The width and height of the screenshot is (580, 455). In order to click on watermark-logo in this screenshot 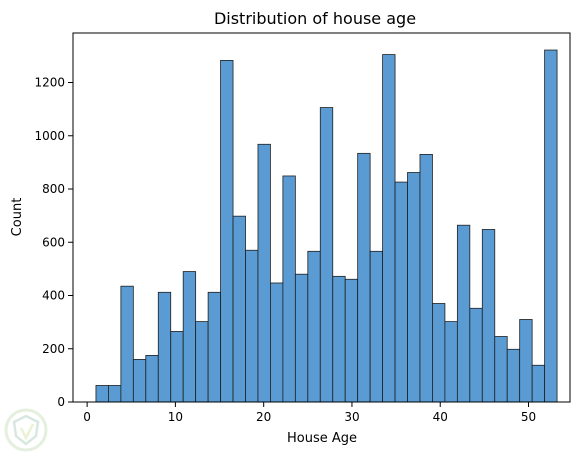, I will do `click(26, 430)`.